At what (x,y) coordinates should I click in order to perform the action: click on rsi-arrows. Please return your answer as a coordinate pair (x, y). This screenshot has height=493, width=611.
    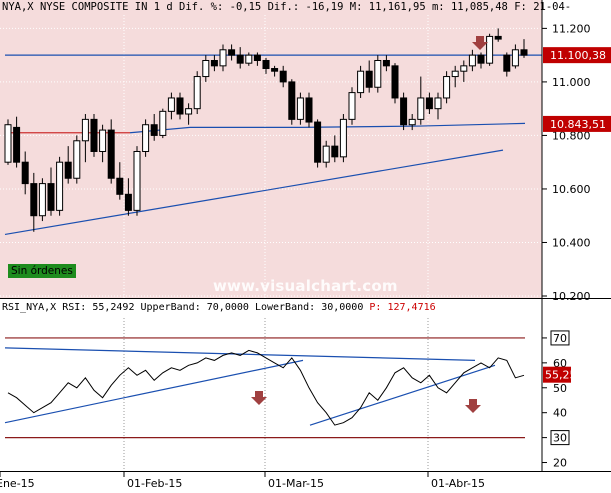
    Looking at the image, I should click on (366, 402).